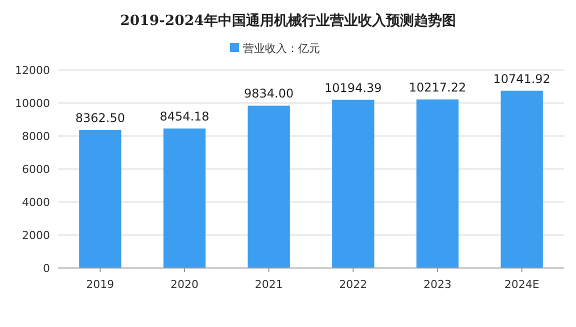 Image resolution: width=576 pixels, height=327 pixels. What do you see at coordinates (268, 284) in the screenshot?
I see `x-tick-label: 2021` at bounding box center [268, 284].